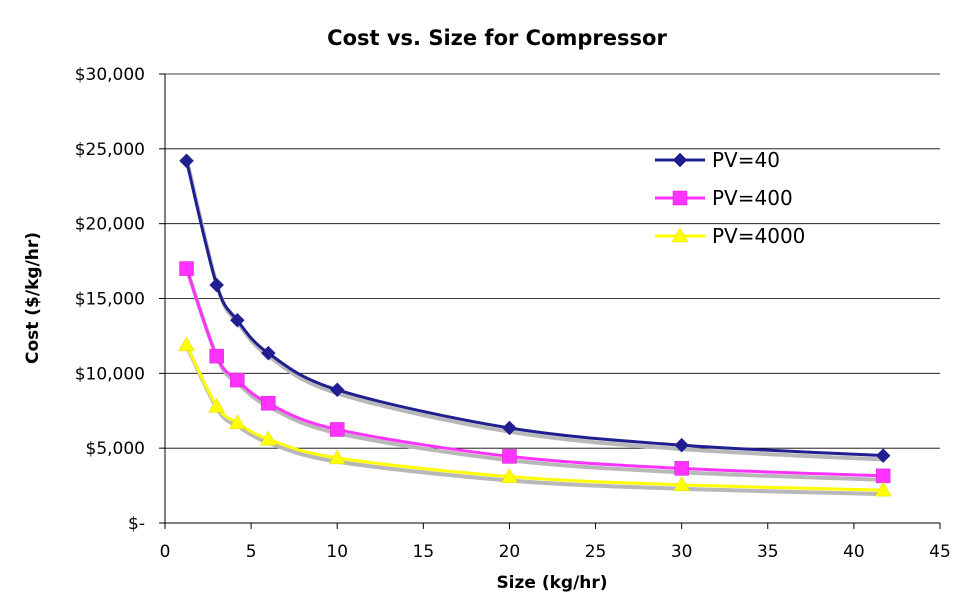  What do you see at coordinates (33, 298) in the screenshot?
I see `y-axis-title: Cost ($/kg/hr)` at bounding box center [33, 298].